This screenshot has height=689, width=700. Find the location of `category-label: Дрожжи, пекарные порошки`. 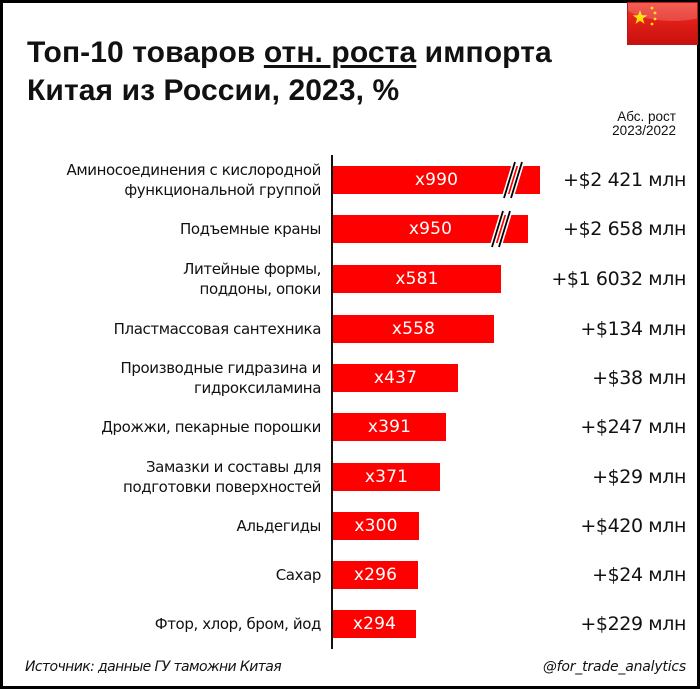

category-label: Дрожжи, пекарные порошки is located at coordinates (211, 427).